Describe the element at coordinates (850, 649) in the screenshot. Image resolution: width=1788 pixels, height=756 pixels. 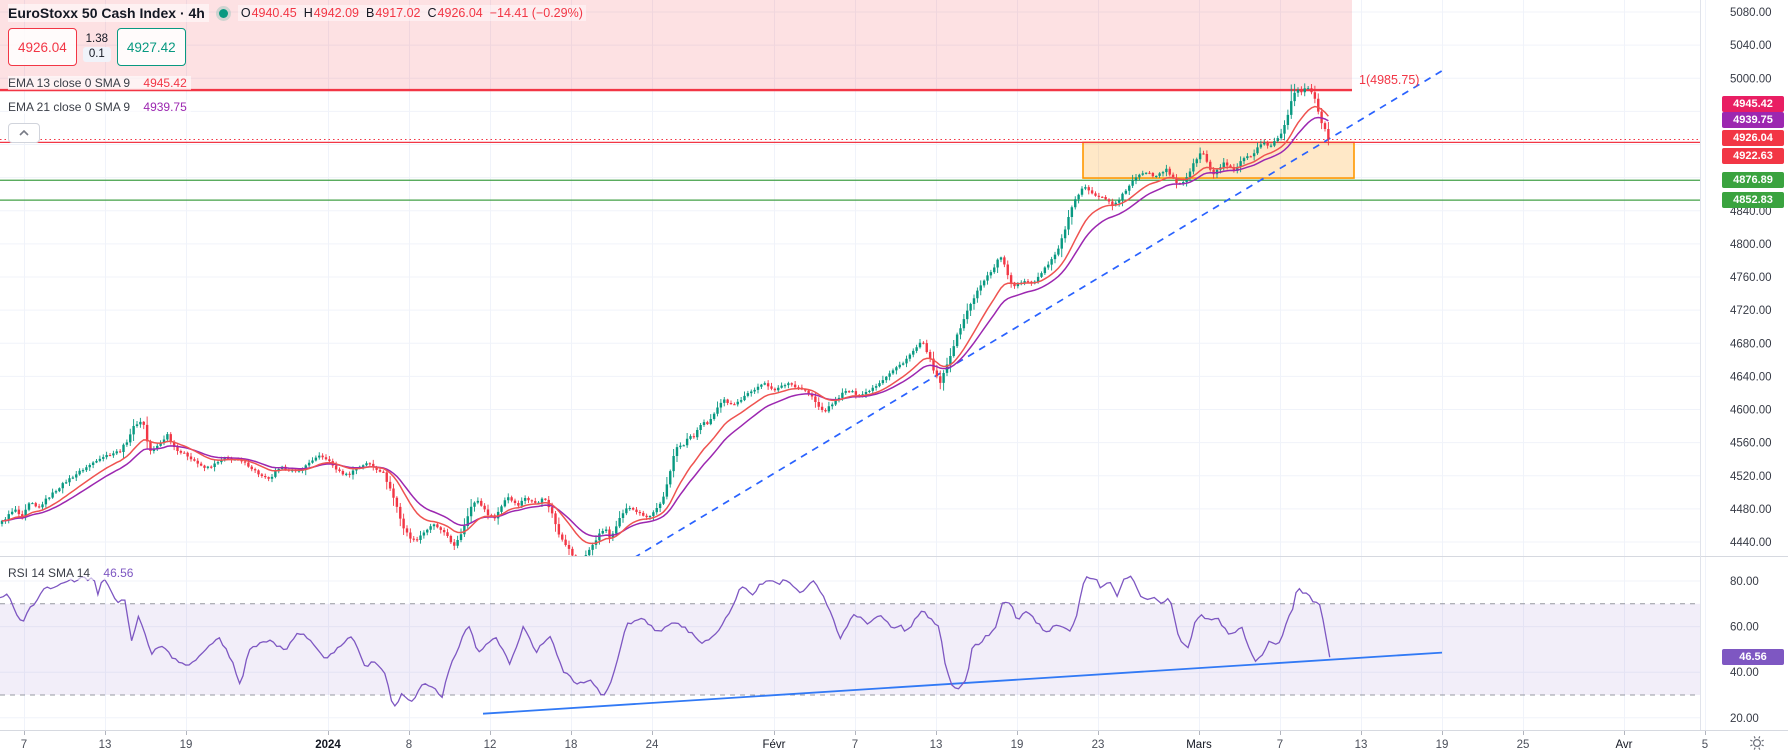
I see `rsi-band` at that location.